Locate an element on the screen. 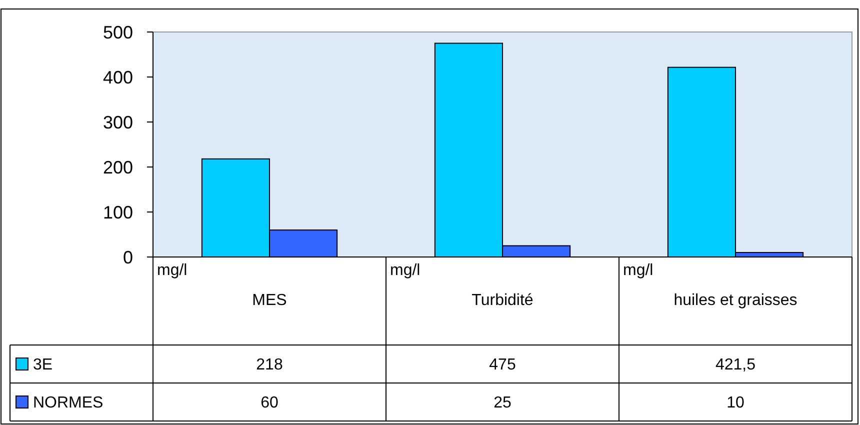 This screenshot has width=860, height=425. data-label: 25 is located at coordinates (503, 403).